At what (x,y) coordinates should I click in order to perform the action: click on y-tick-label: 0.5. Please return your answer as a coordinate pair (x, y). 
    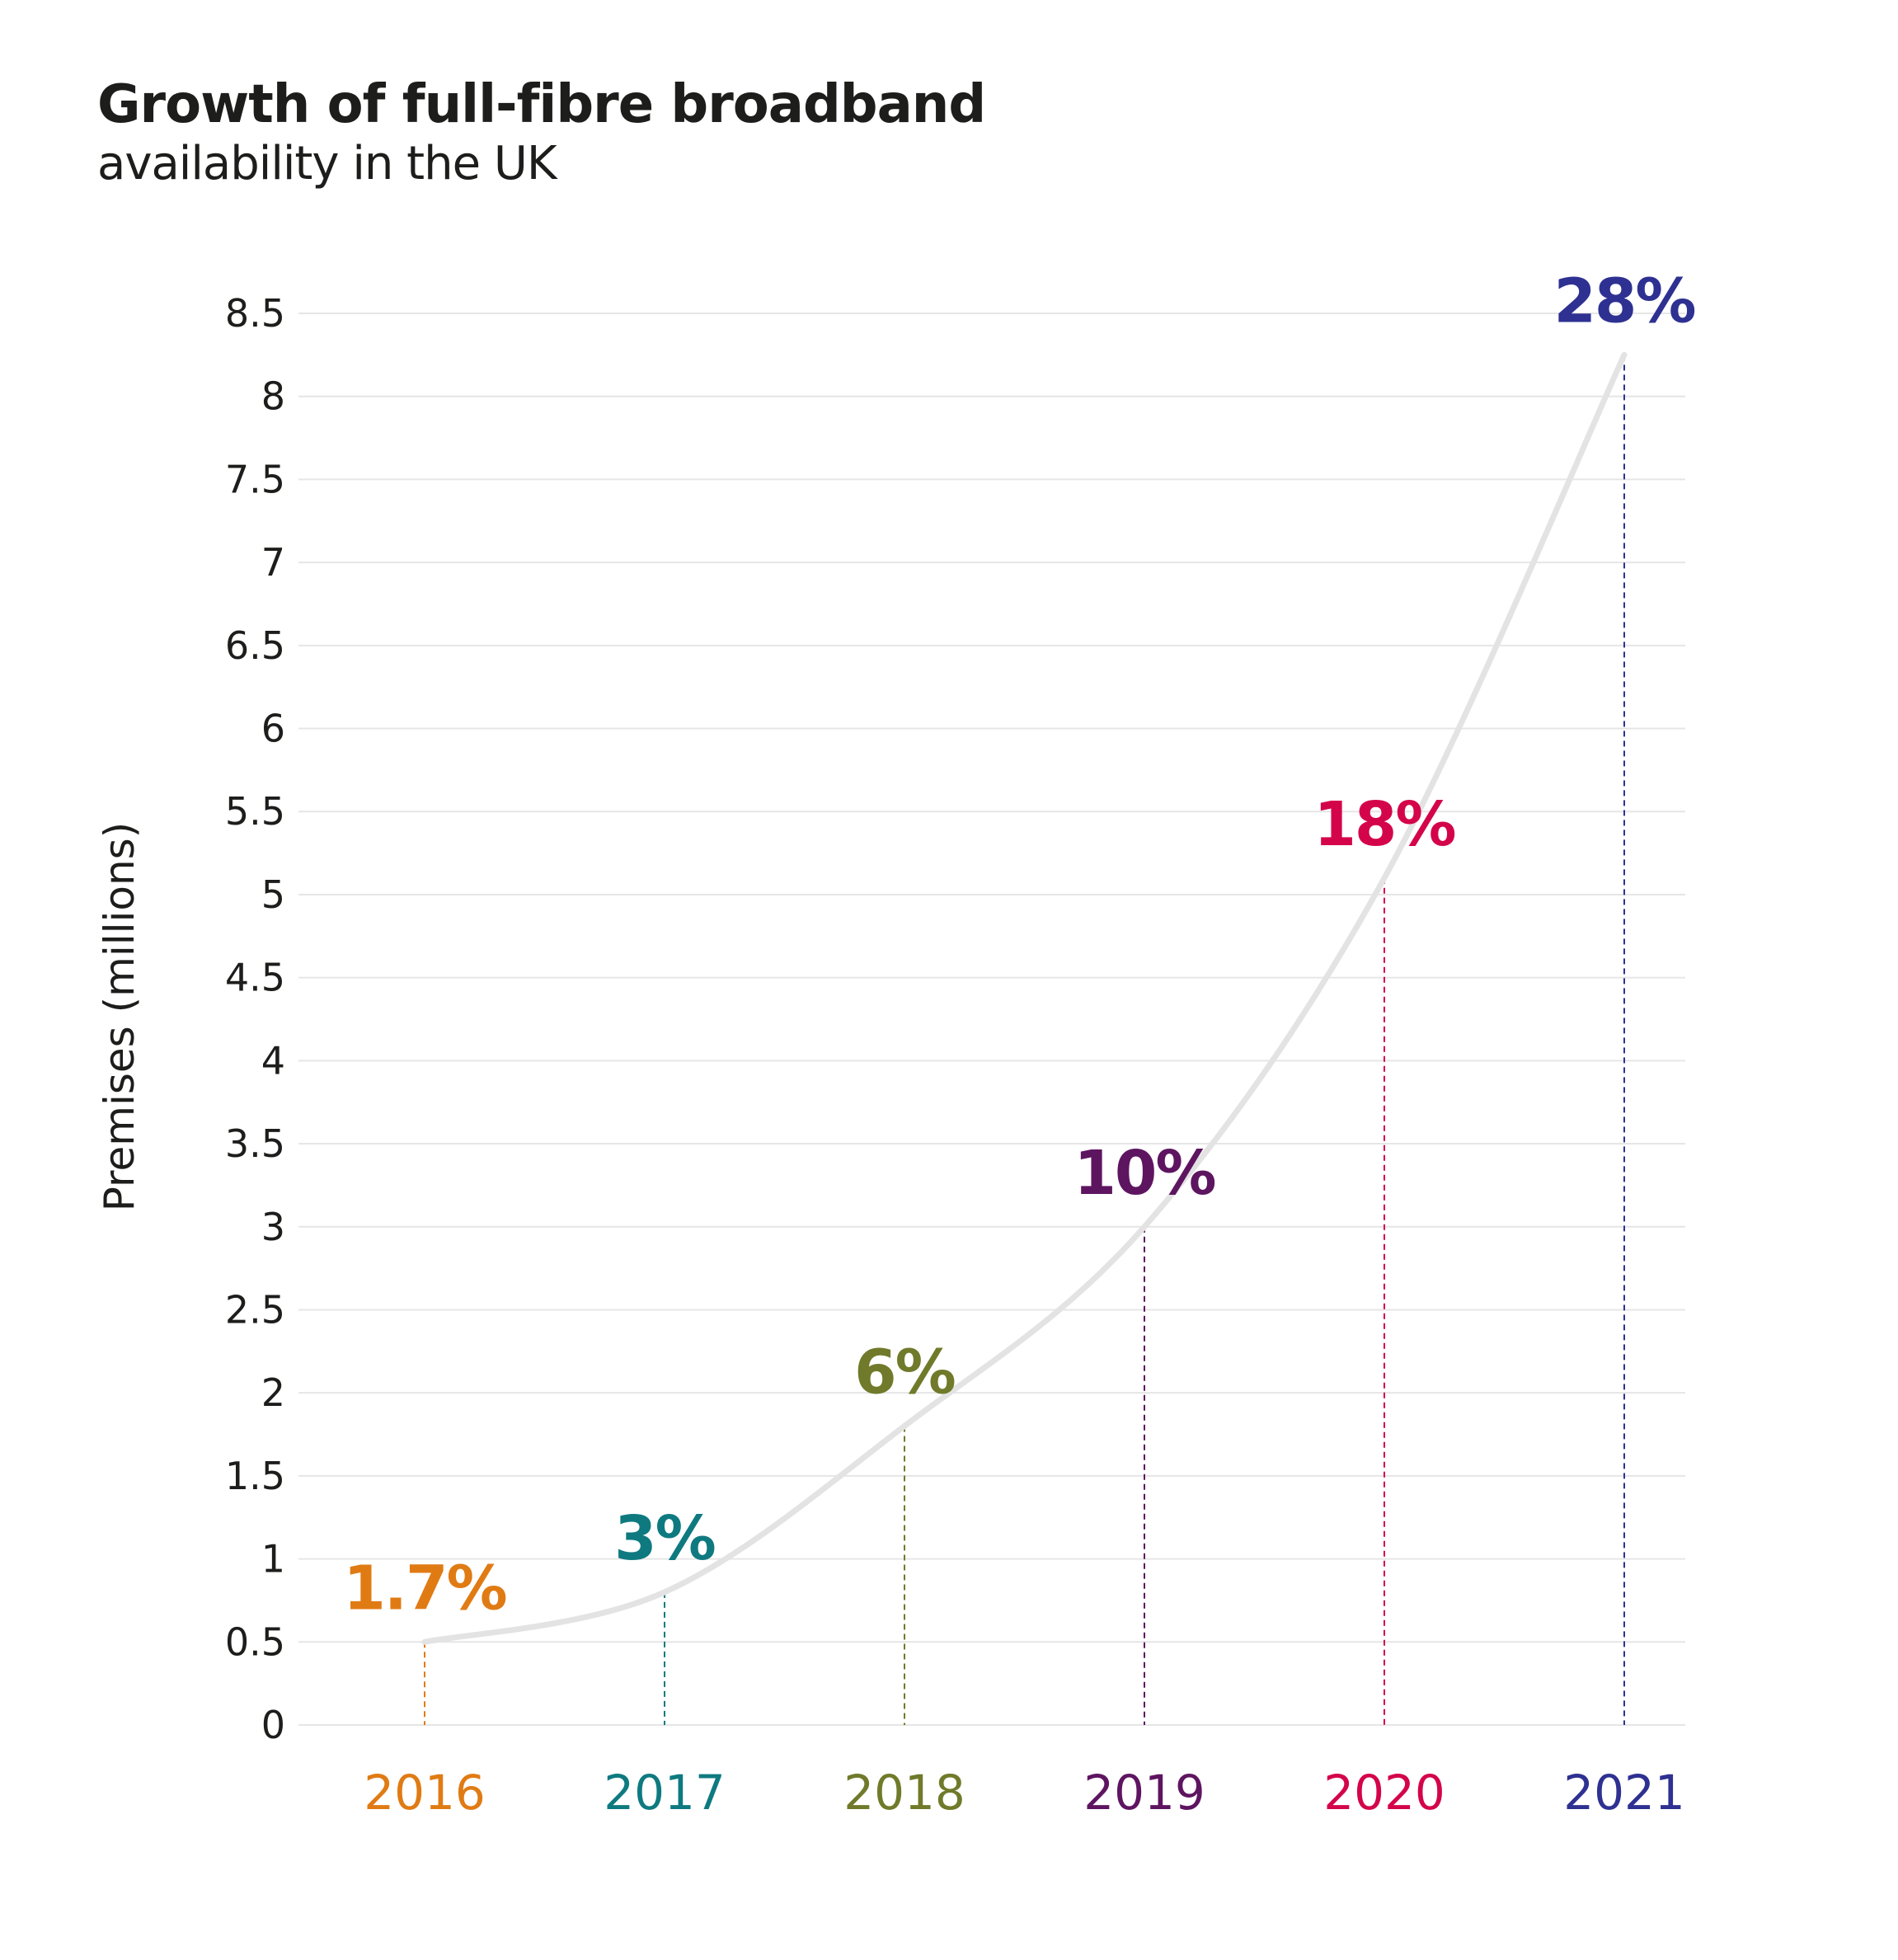
    Looking at the image, I should click on (255, 1641).